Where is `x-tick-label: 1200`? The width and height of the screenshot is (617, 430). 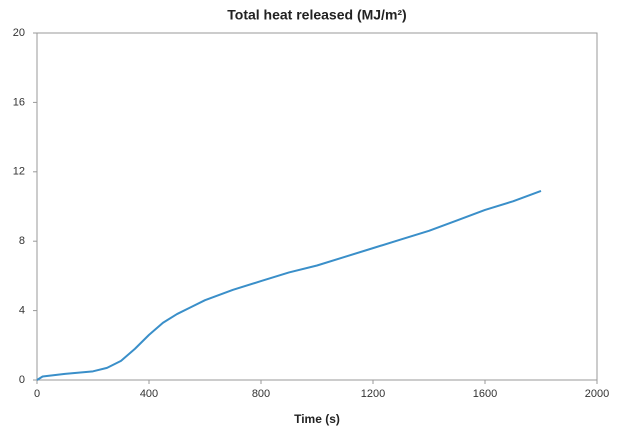
x-tick-label: 1200 is located at coordinates (373, 394).